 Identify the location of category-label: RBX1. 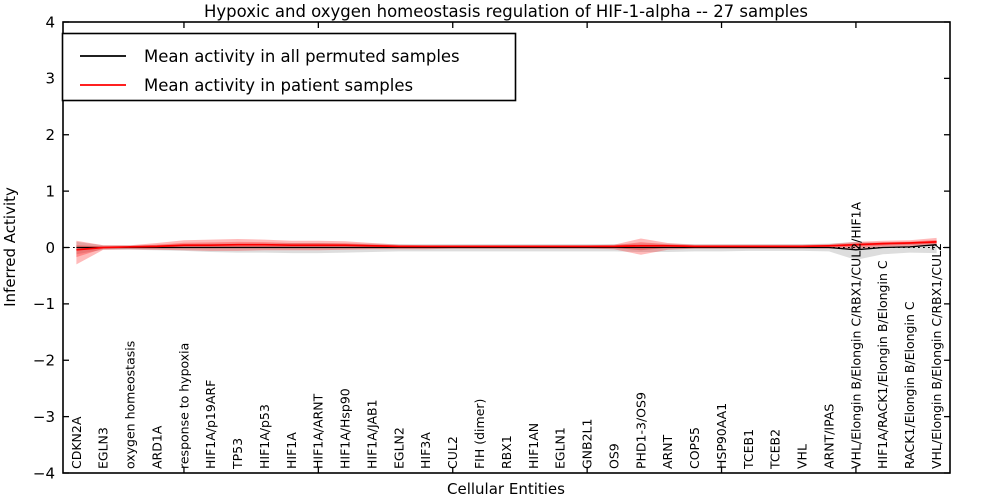
(506, 452).